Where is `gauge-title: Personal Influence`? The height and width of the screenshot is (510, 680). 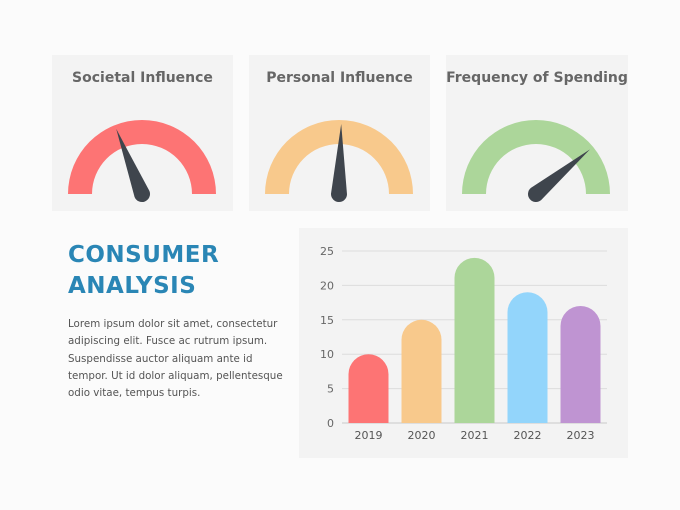 gauge-title: Personal Influence is located at coordinates (339, 78).